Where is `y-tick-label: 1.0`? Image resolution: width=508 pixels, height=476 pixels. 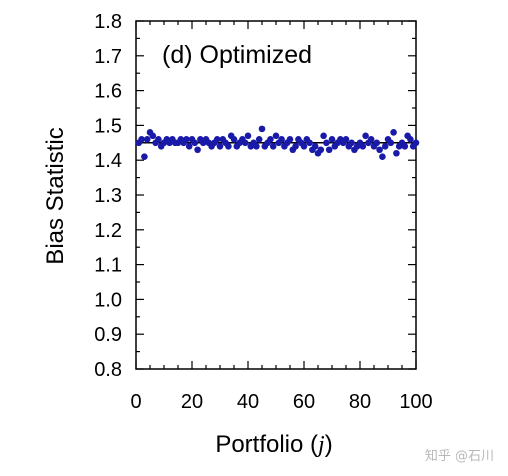
y-tick-label: 1.0 is located at coordinates (108, 300).